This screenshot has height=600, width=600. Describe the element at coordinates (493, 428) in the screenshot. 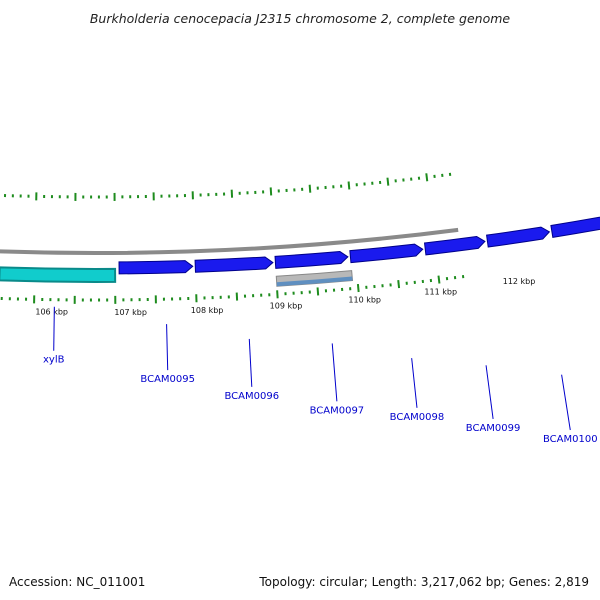

I see `gene-label-bcam0099: BCAM0099` at that location.